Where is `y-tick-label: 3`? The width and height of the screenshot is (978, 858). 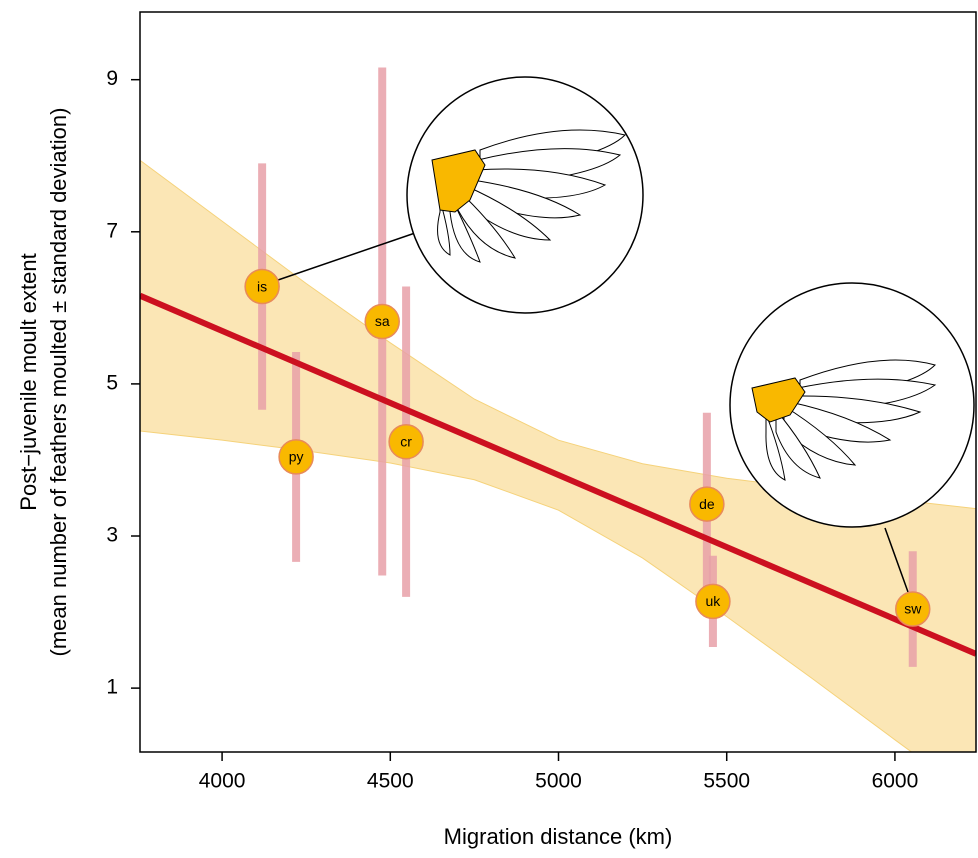 y-tick-label: 3 is located at coordinates (112, 535).